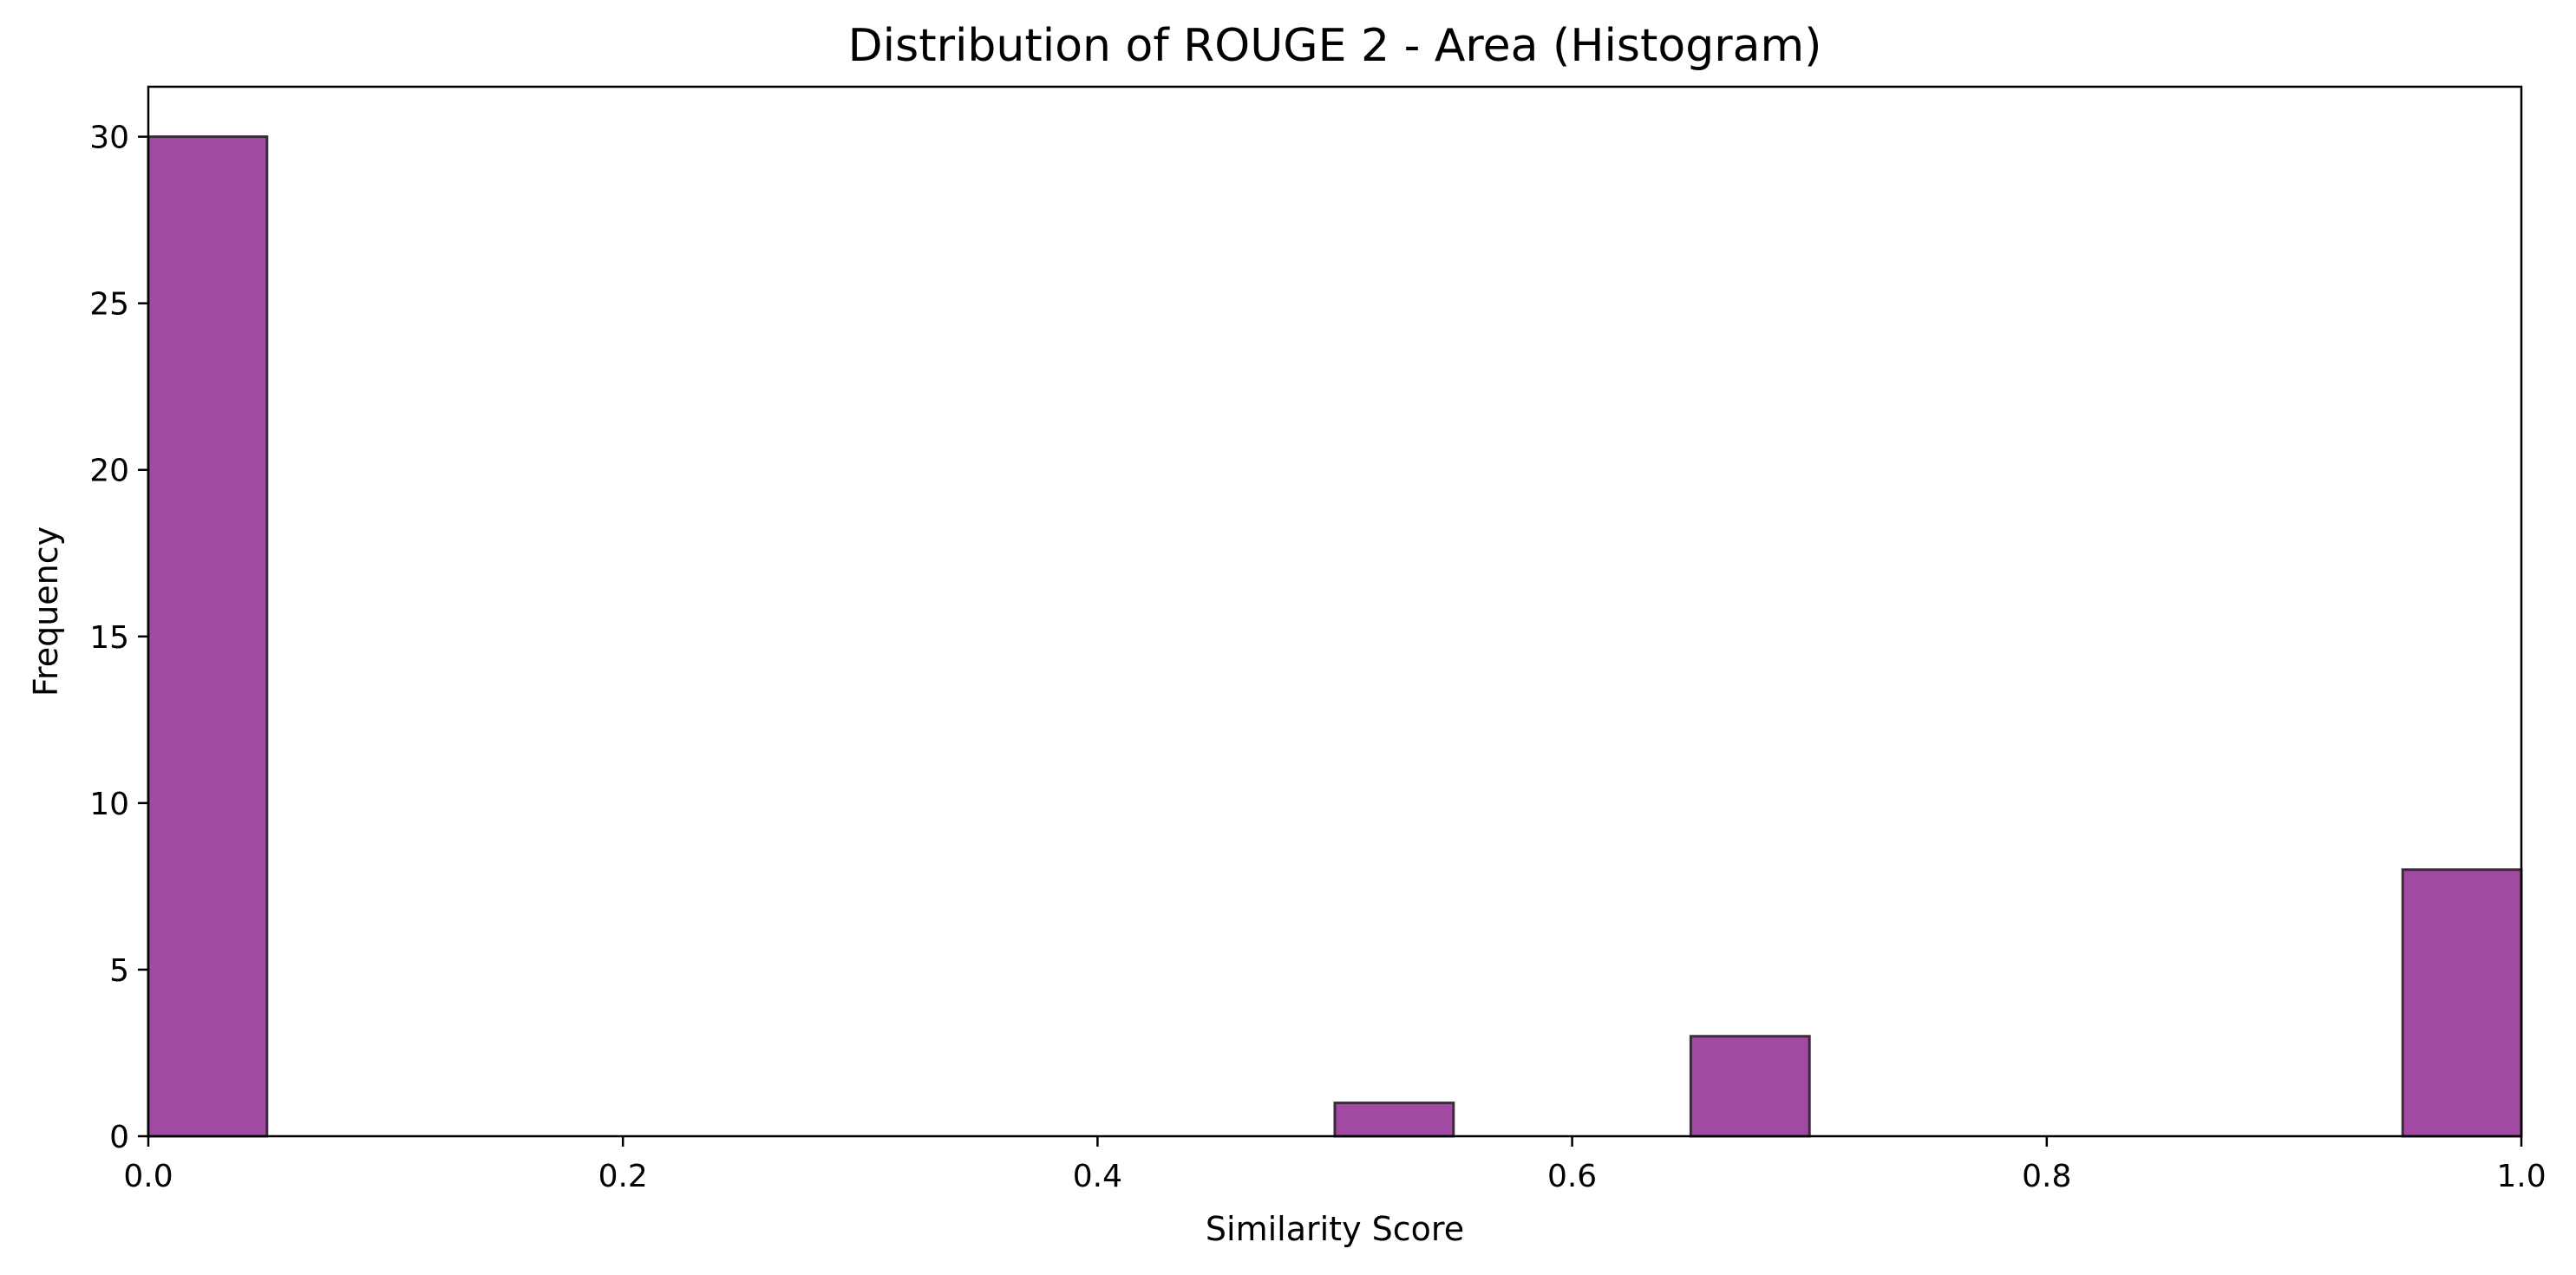  What do you see at coordinates (1335, 1165) in the screenshot?
I see `x-axis-ticks: 0.0 0.2 0.4 0.6 0.8 1.0` at bounding box center [1335, 1165].